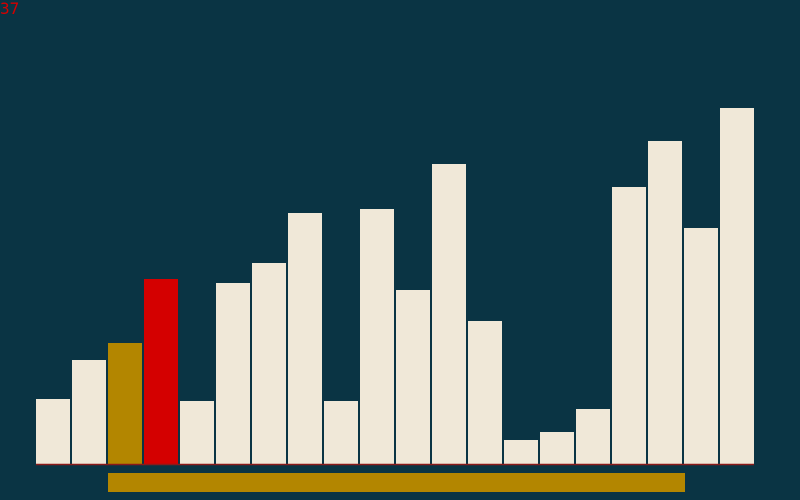  What do you see at coordinates (161, 371) in the screenshot?
I see `bar-active` at bounding box center [161, 371].